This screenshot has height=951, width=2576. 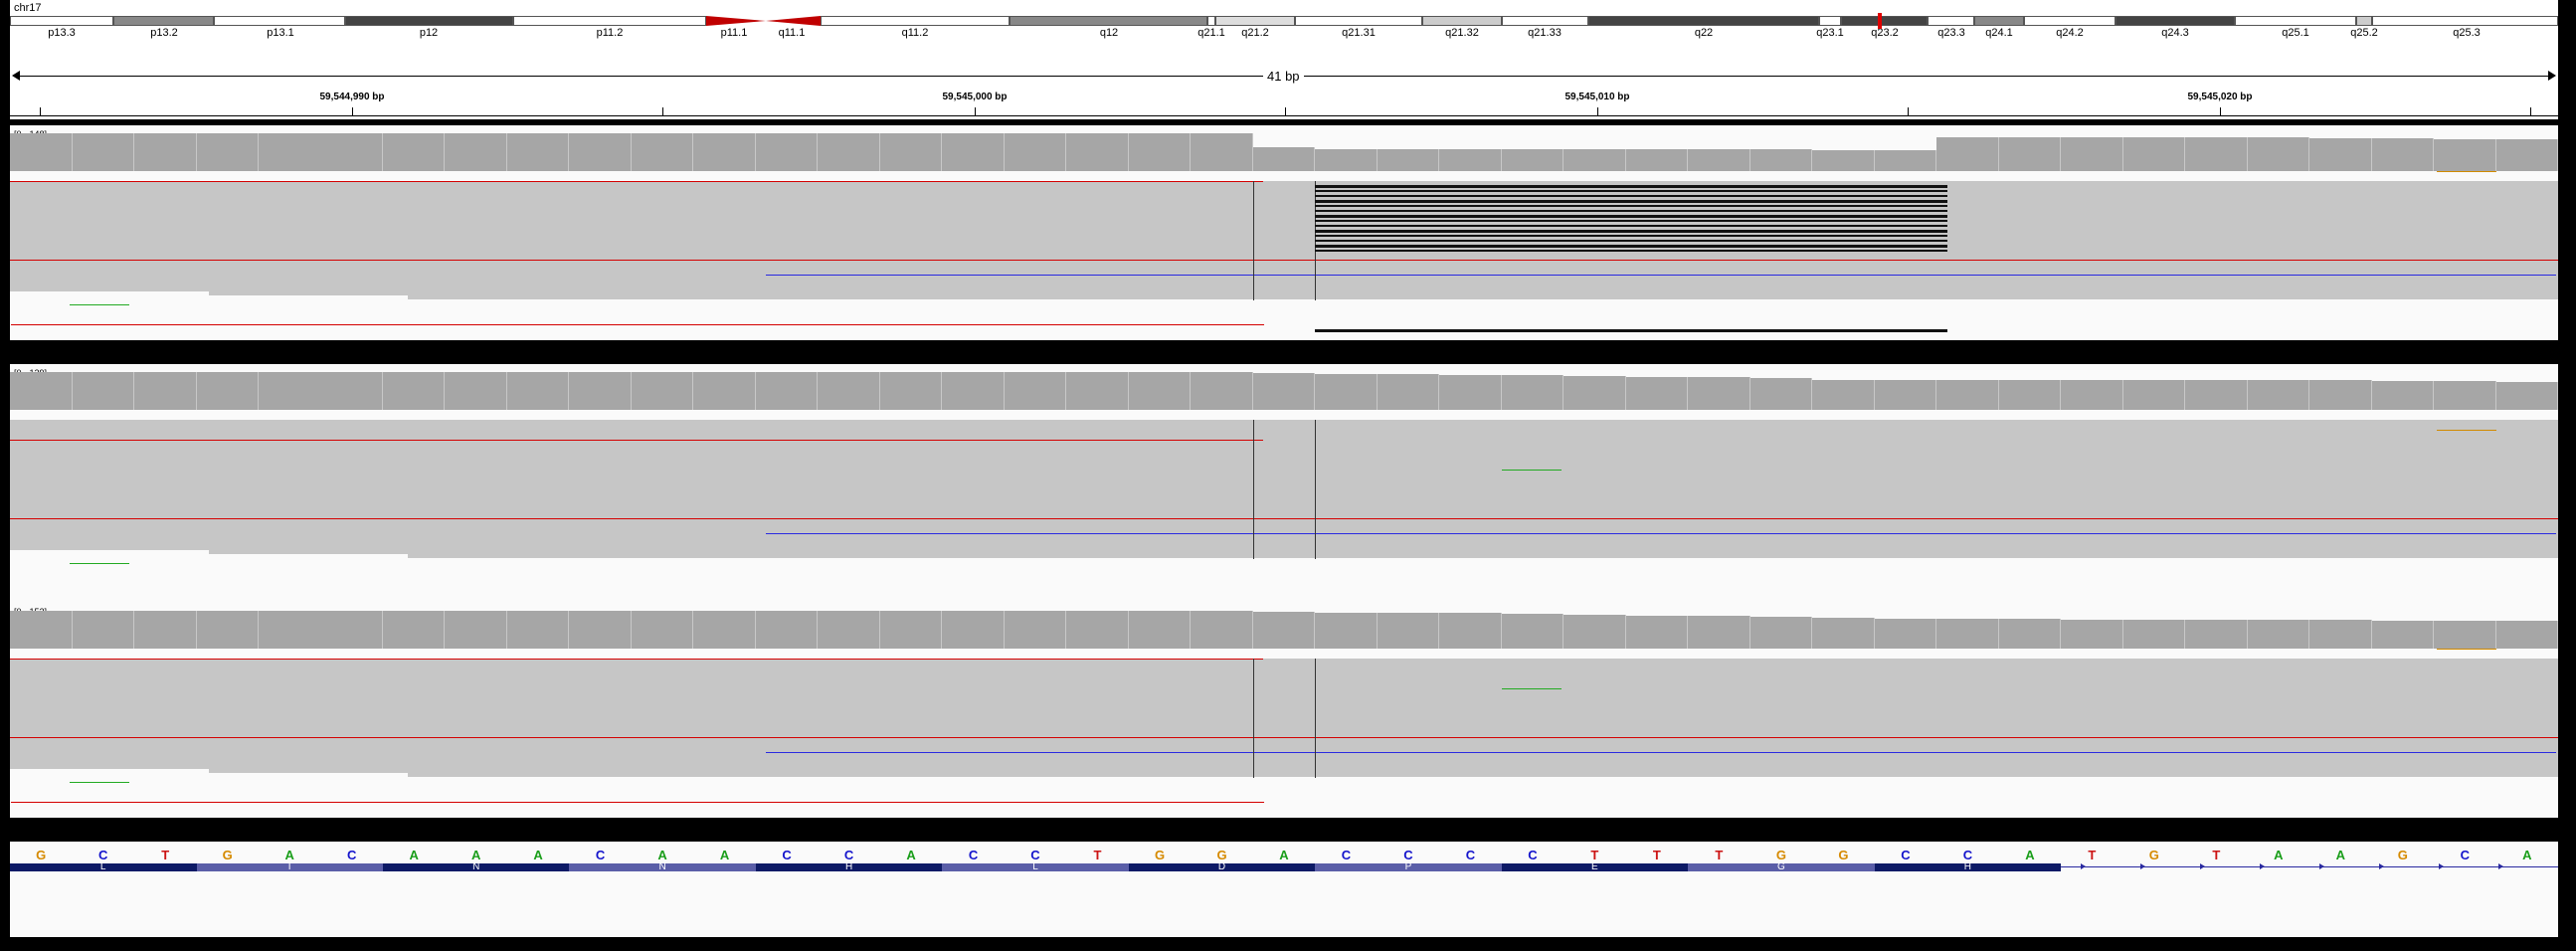 What do you see at coordinates (2378, 771) in the screenshot?
I see `aligned-read` at bounding box center [2378, 771].